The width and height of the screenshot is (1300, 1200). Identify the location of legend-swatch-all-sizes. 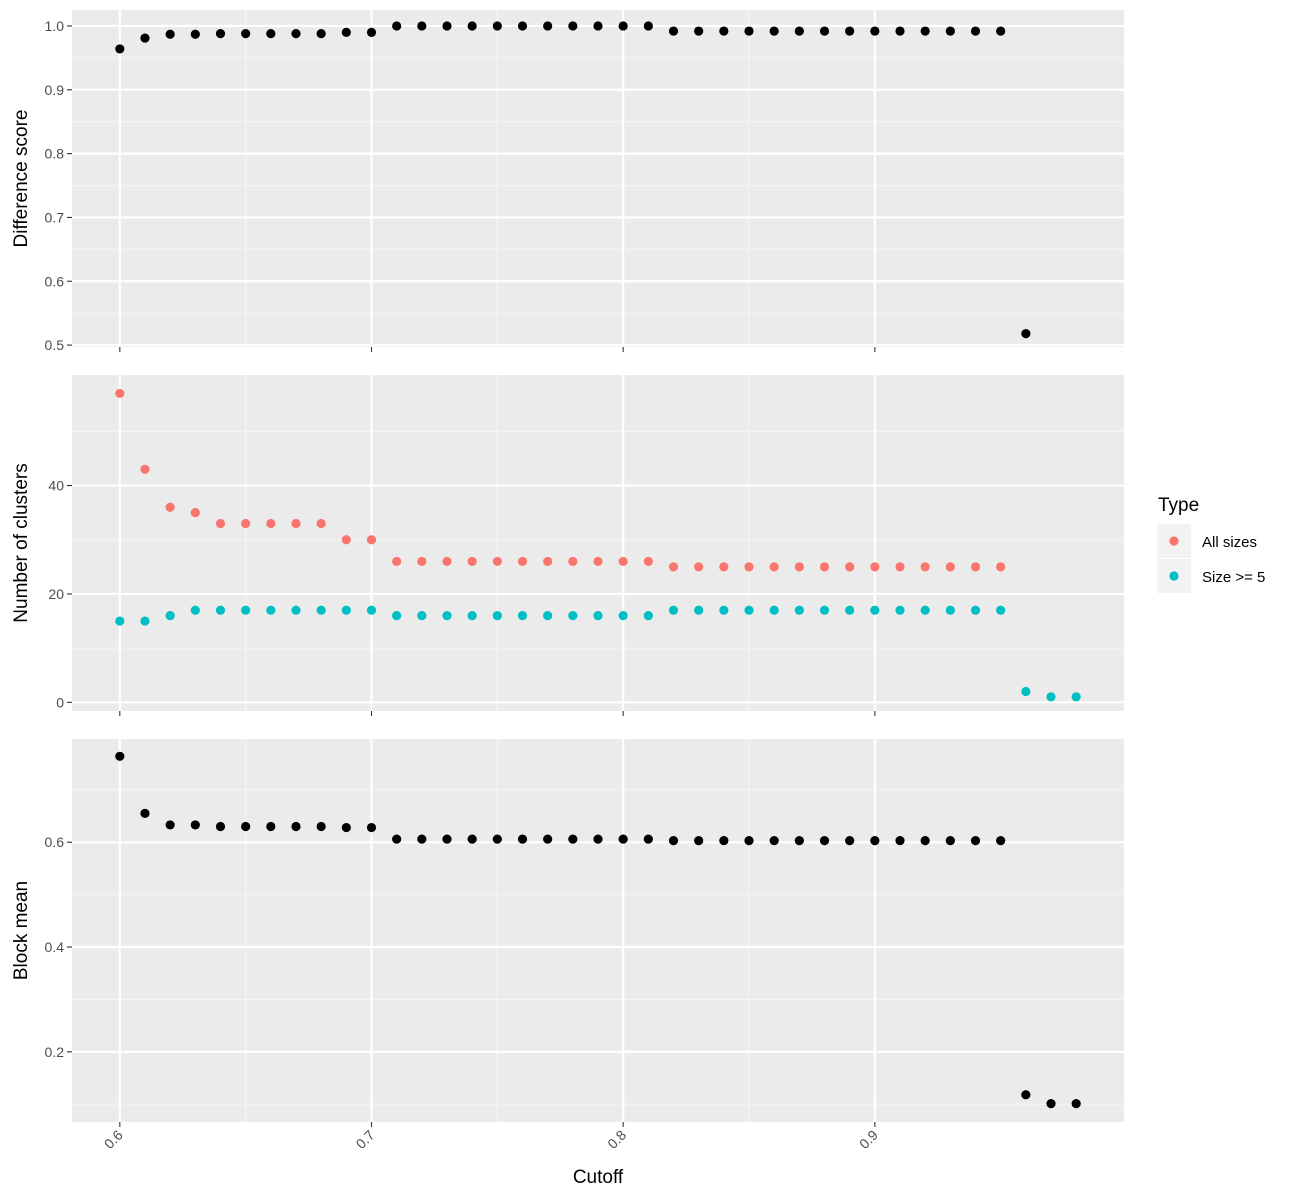
(1174, 541).